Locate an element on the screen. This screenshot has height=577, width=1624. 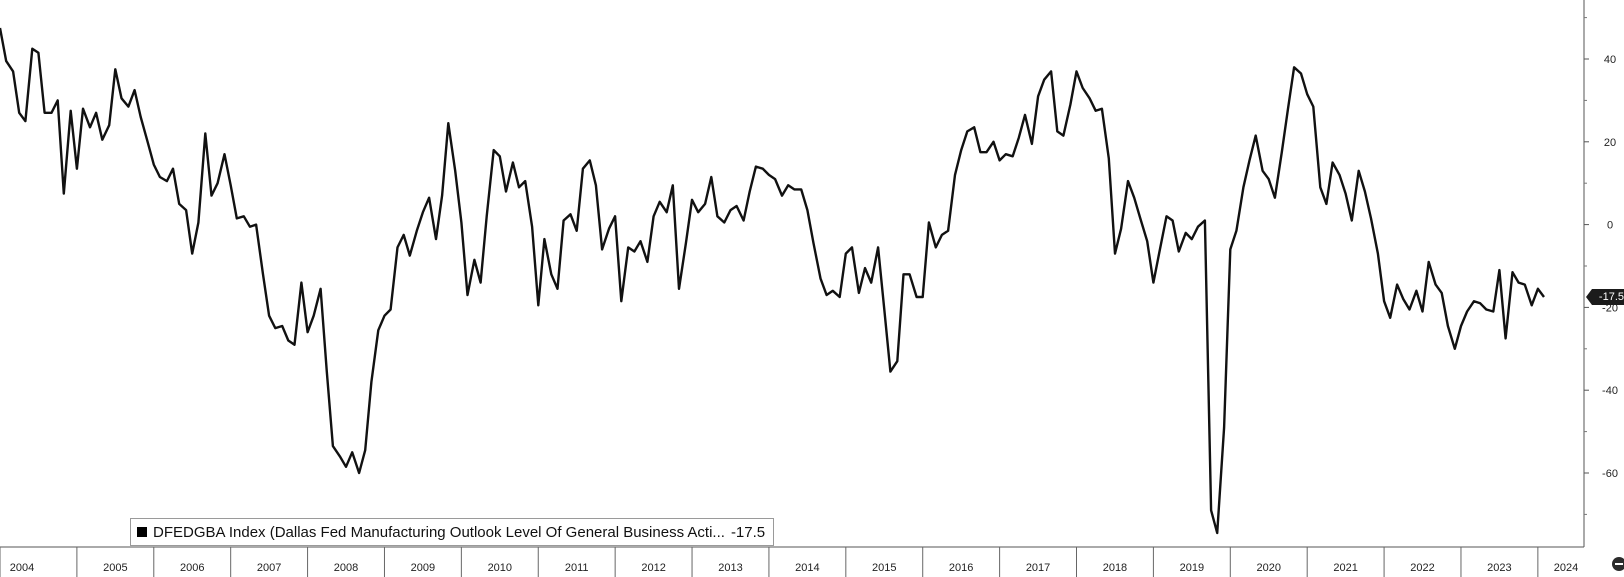
x-tick-label: 2018 is located at coordinates (1115, 568).